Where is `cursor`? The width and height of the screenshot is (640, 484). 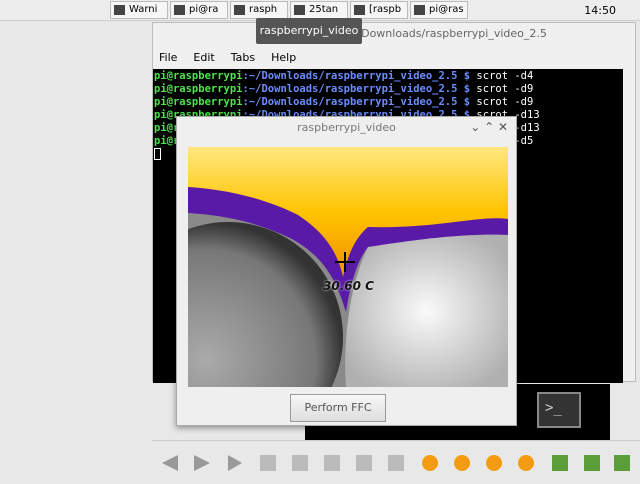
cursor is located at coordinates (157, 154).